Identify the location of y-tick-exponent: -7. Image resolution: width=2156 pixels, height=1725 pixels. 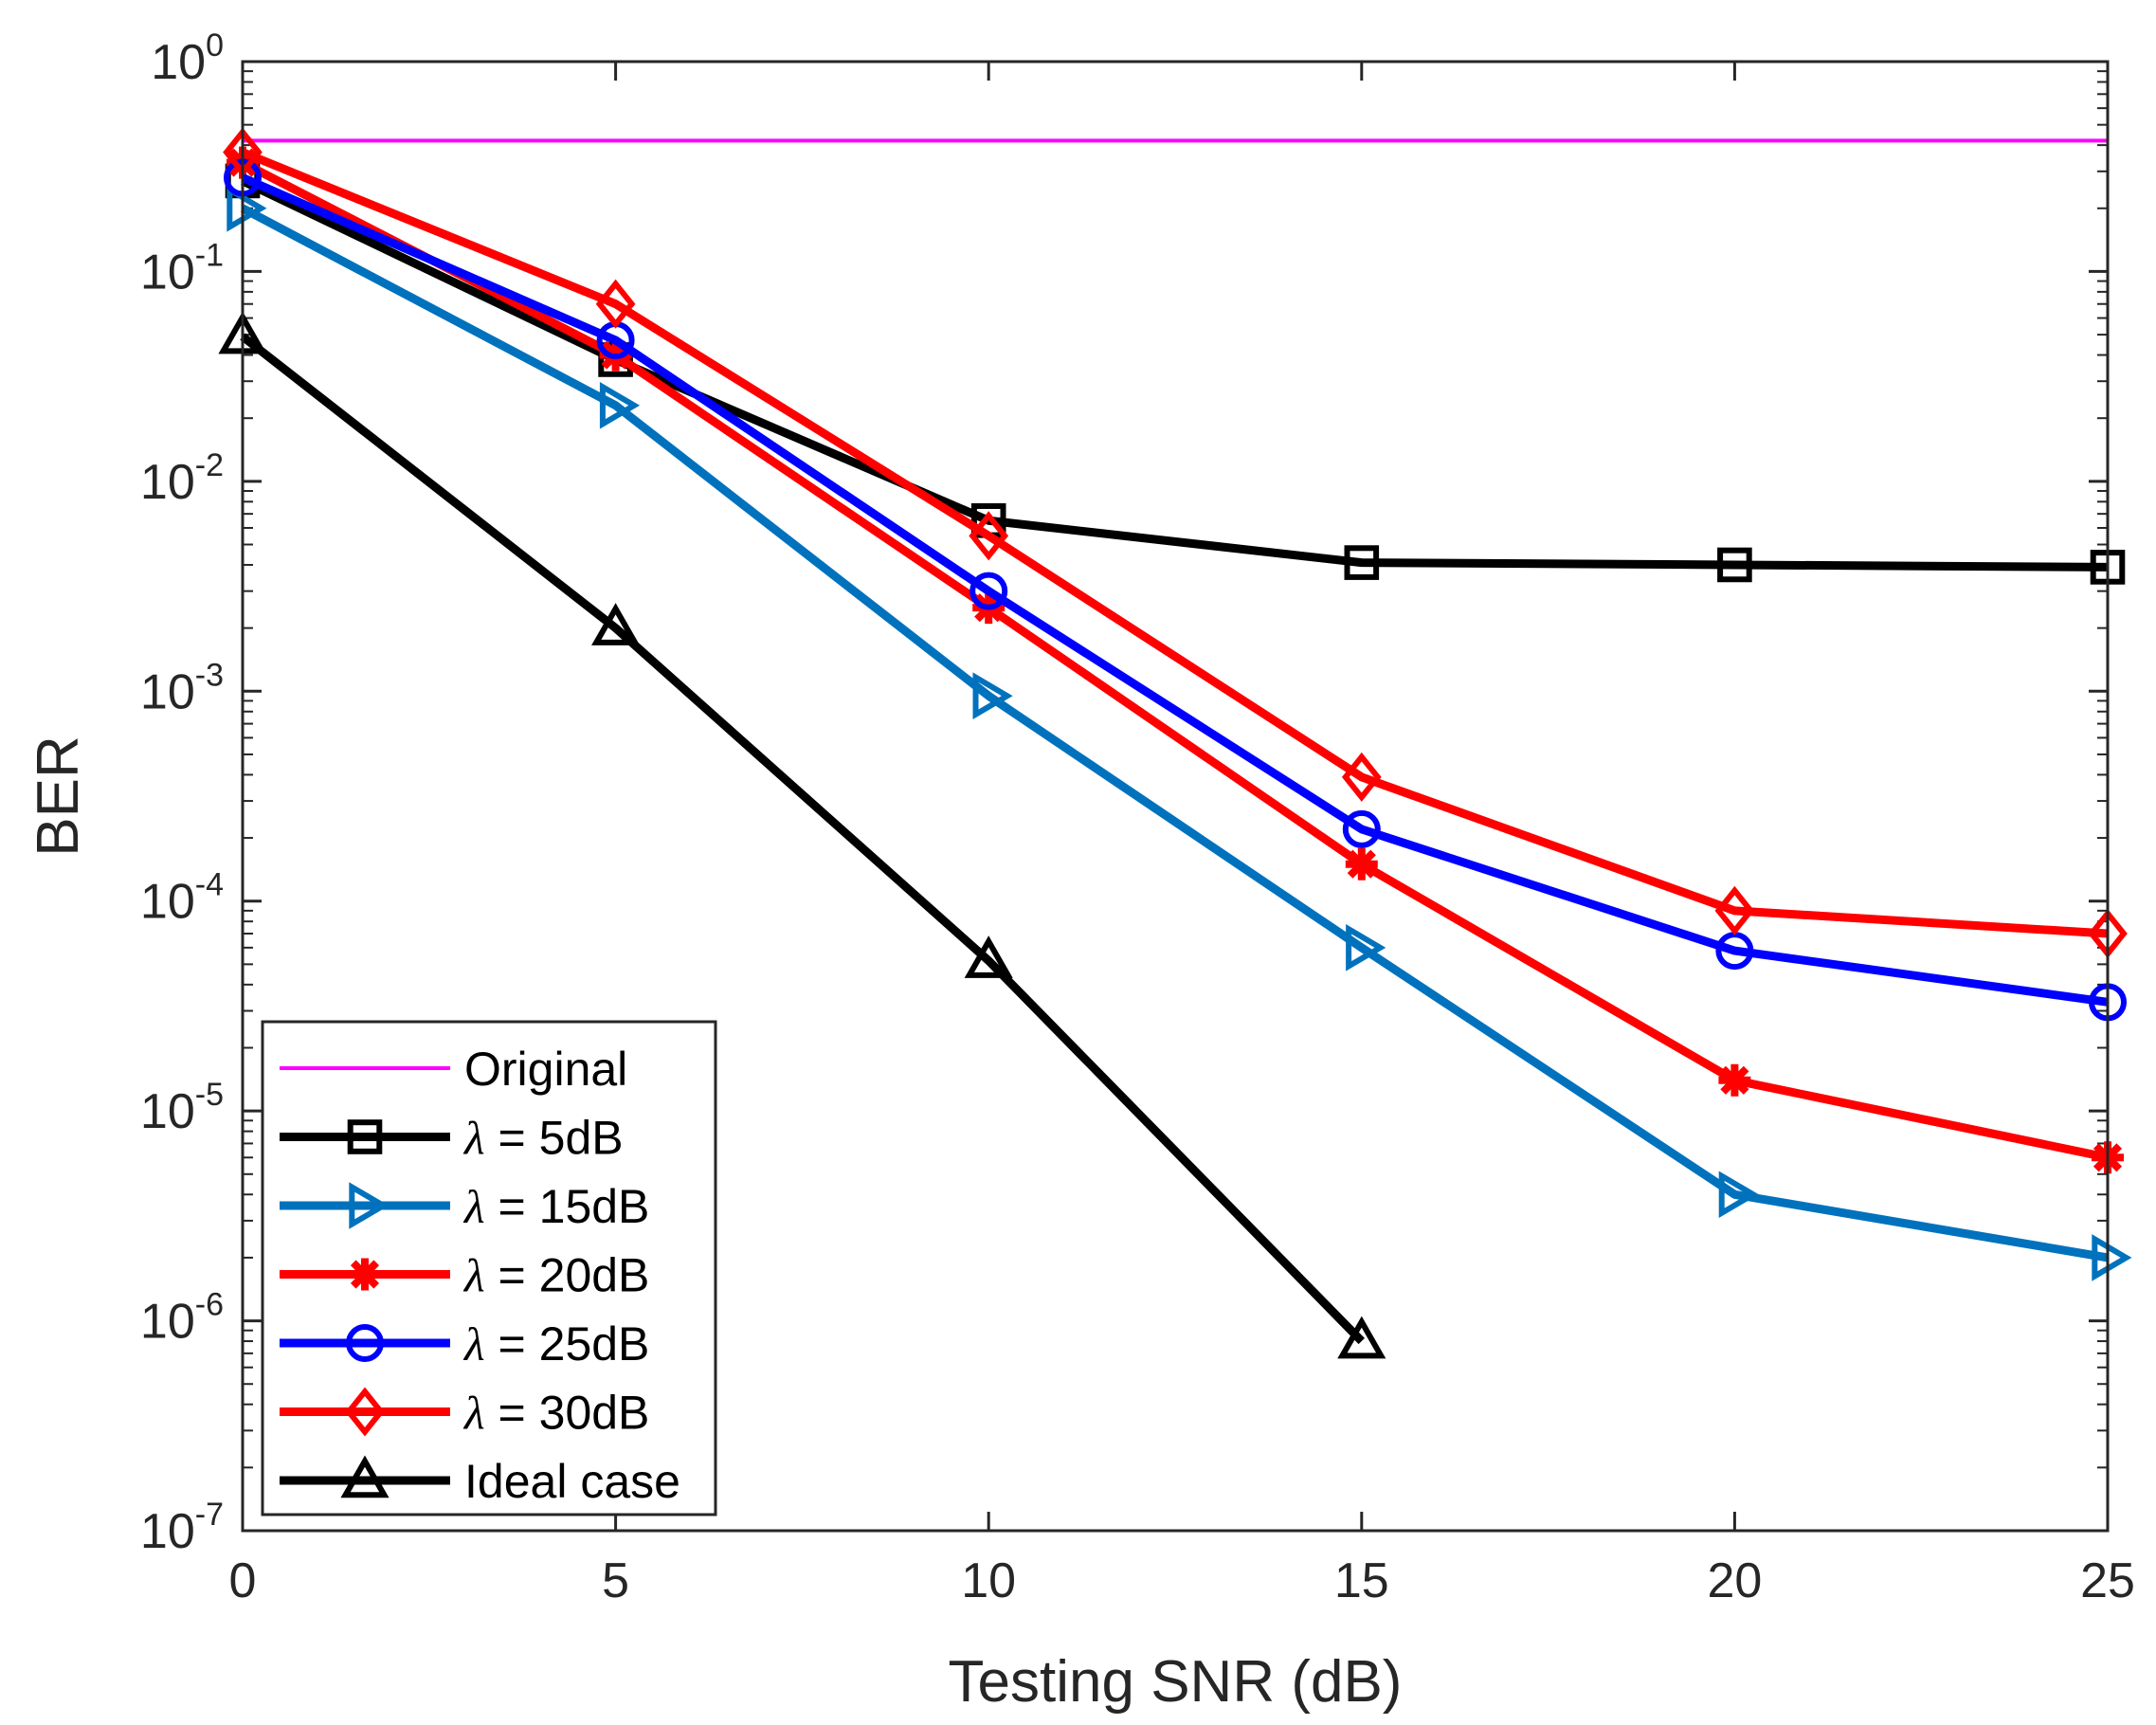
(210, 1515).